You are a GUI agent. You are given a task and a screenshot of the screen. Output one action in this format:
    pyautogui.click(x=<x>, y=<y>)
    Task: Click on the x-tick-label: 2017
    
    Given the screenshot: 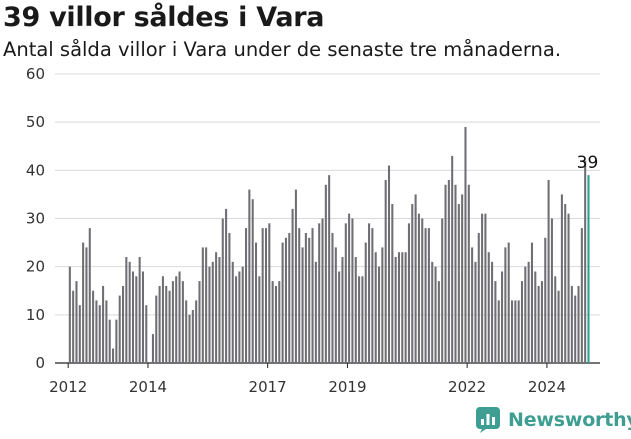 What is the action you would take?
    pyautogui.click(x=268, y=387)
    